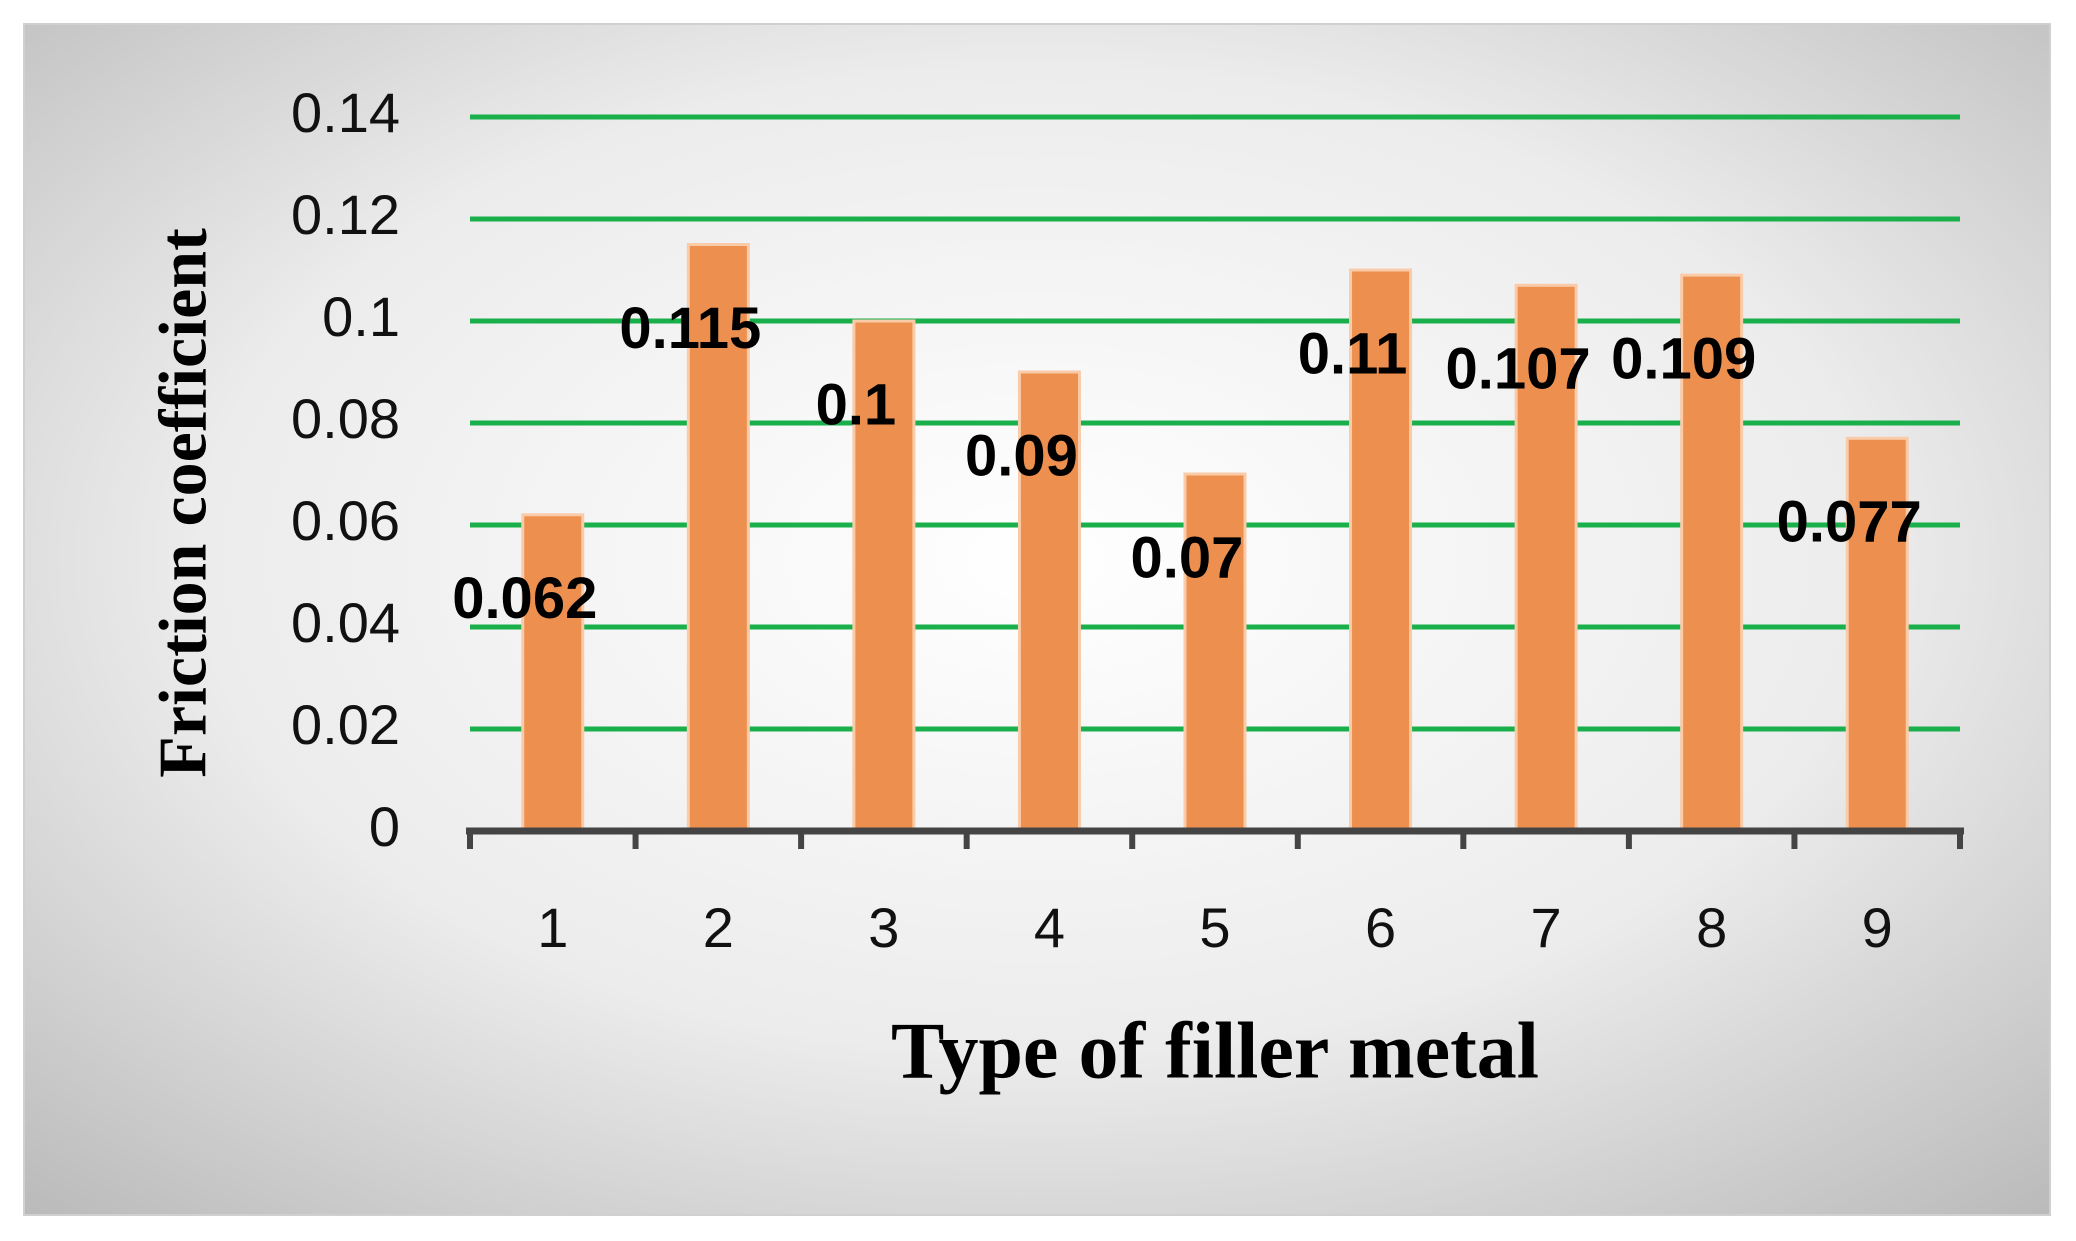 Image resolution: width=2076 pixels, height=1241 pixels. What do you see at coordinates (1518, 369) in the screenshot?
I see `data-label: 0.107` at bounding box center [1518, 369].